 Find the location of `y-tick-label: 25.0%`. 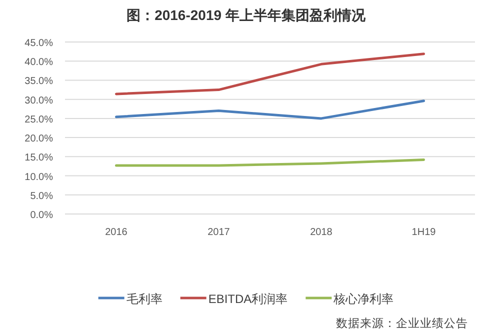

y-tick-label: 25.0% is located at coordinates (39, 120).